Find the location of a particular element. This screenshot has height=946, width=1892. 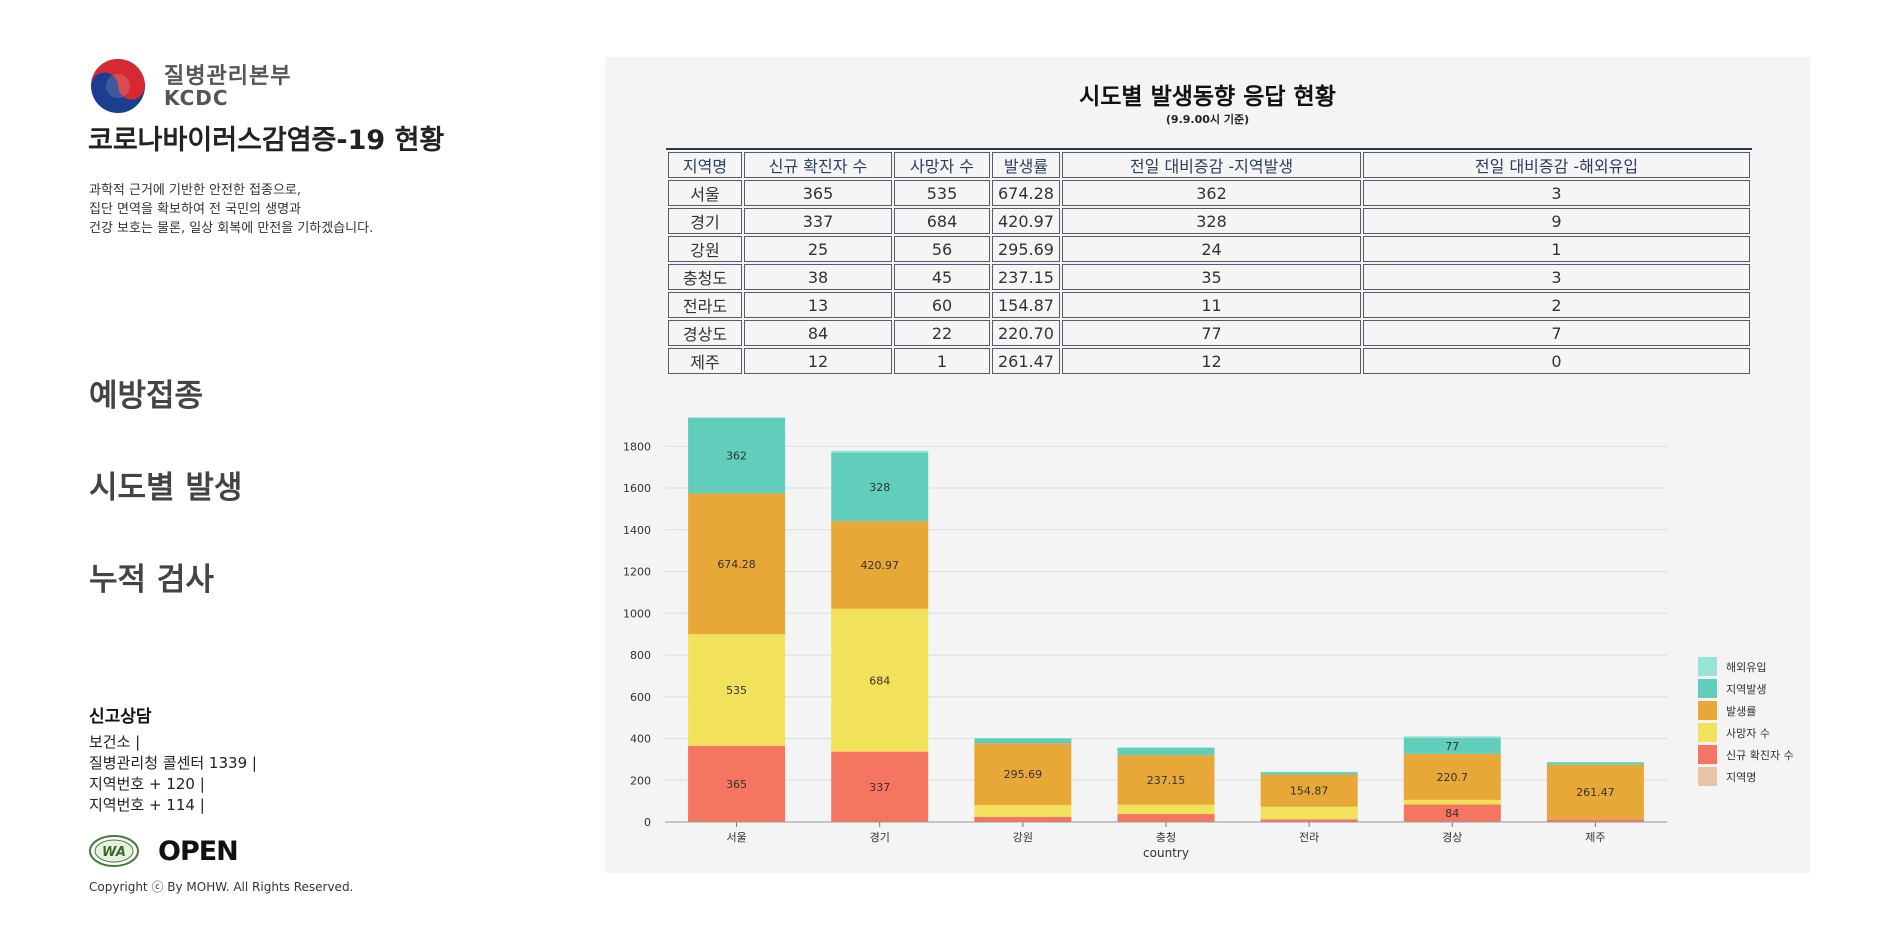

bar-value-label: 261.47 is located at coordinates (1595, 792).